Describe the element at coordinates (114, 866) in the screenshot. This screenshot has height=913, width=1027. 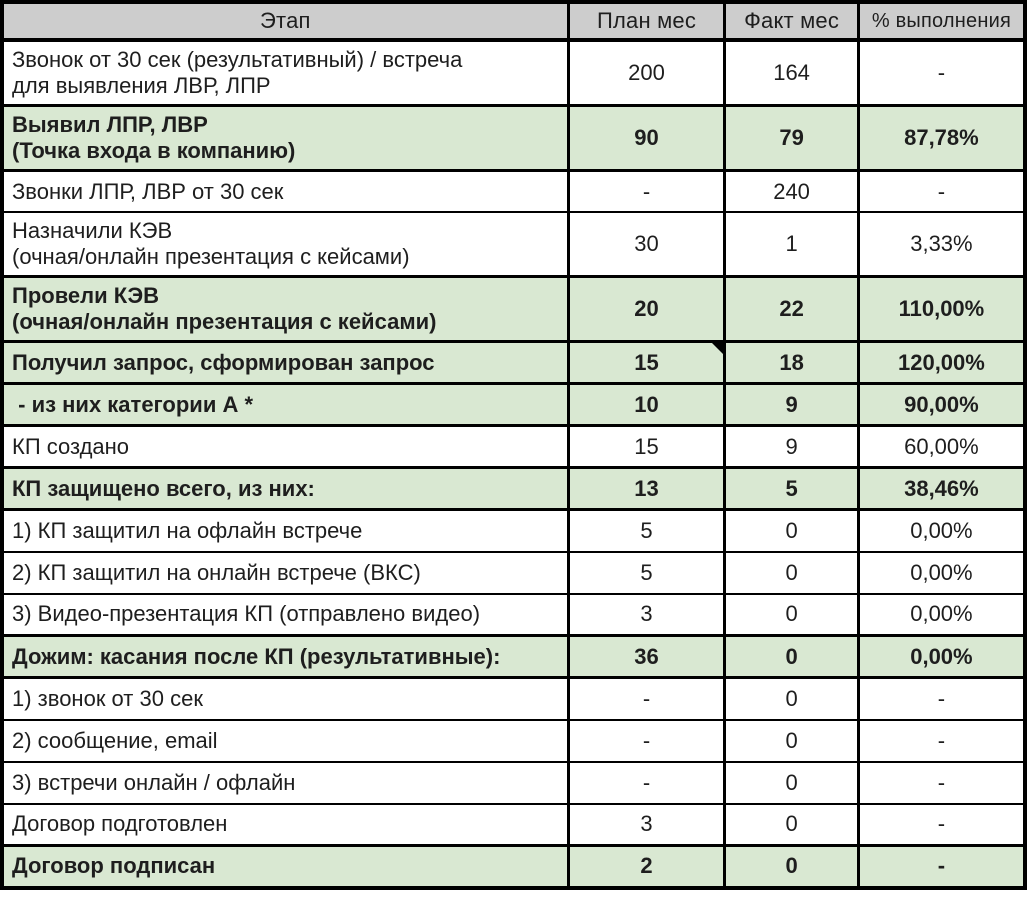
I see `cell-text: Договор подписан` at that location.